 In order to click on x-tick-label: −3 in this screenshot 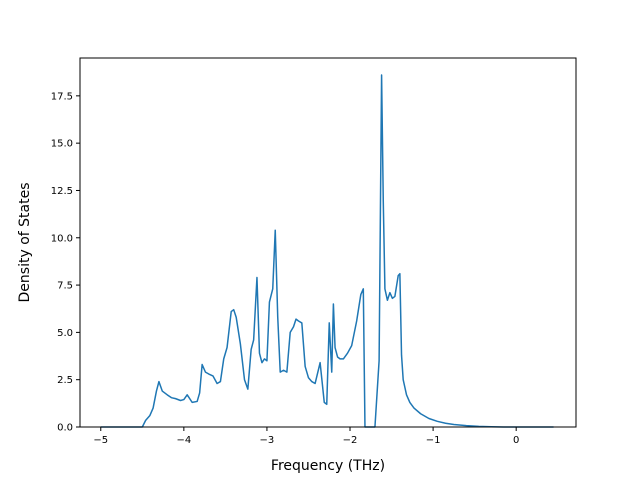, I will do `click(267, 440)`.